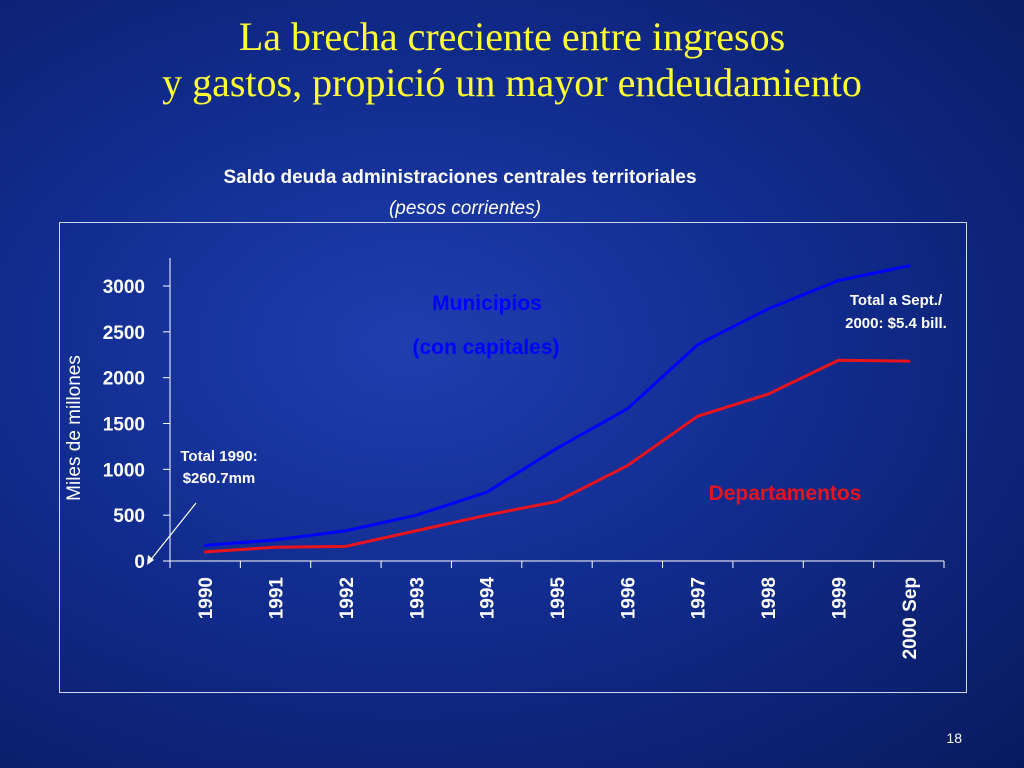 This screenshot has height=768, width=1024. What do you see at coordinates (488, 598) in the screenshot?
I see `x-tick-label: 1994` at bounding box center [488, 598].